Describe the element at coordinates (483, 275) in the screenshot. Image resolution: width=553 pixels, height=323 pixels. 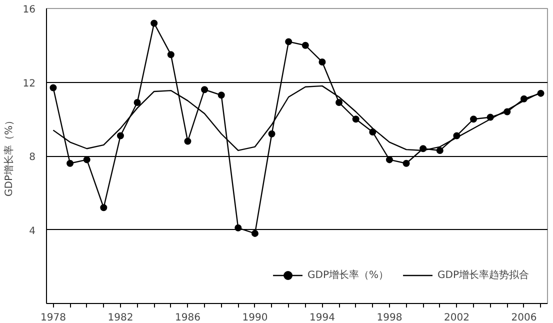
I see `legend-label: GDP增长率趋势拟合` at that location.